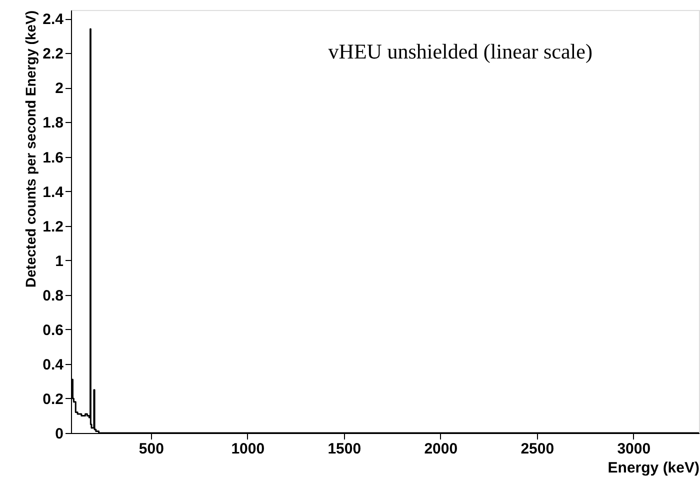 The image size is (700, 487). What do you see at coordinates (151, 449) in the screenshot?
I see `x-tick-label: 500` at bounding box center [151, 449].